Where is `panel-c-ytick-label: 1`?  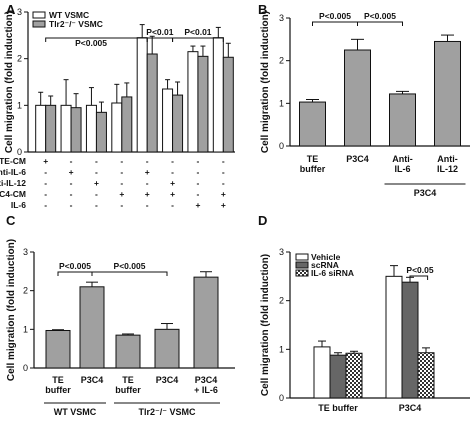
panel-c-ytick-label: 1 is located at coordinates (25, 329).